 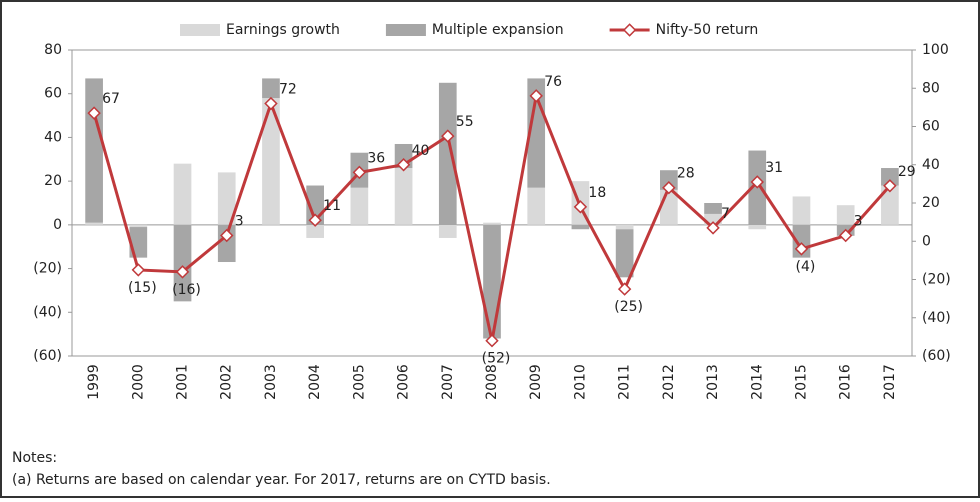 I want to click on y-tick-label: 40, so click(x=53, y=137).